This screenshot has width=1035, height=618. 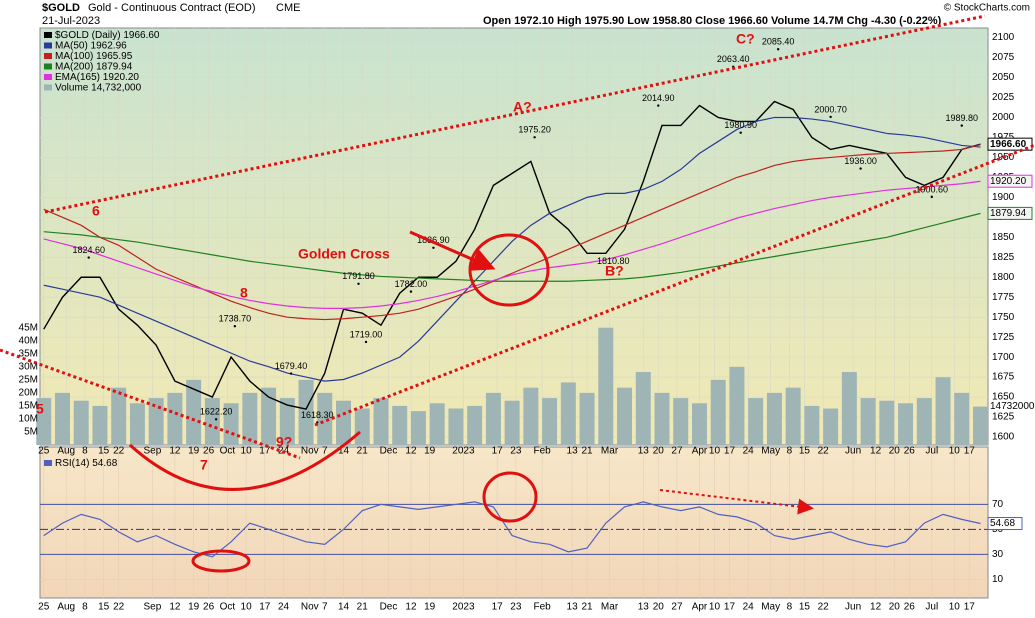 What do you see at coordinates (28, 340) in the screenshot?
I see `volume-tick-label: 40M` at bounding box center [28, 340].